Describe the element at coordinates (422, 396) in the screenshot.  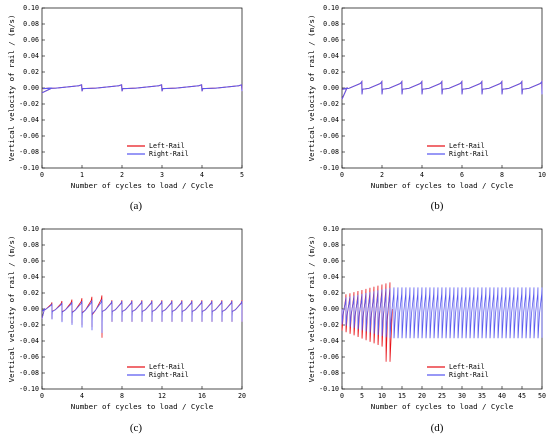
I see `x-tick-label: 20` at that location.